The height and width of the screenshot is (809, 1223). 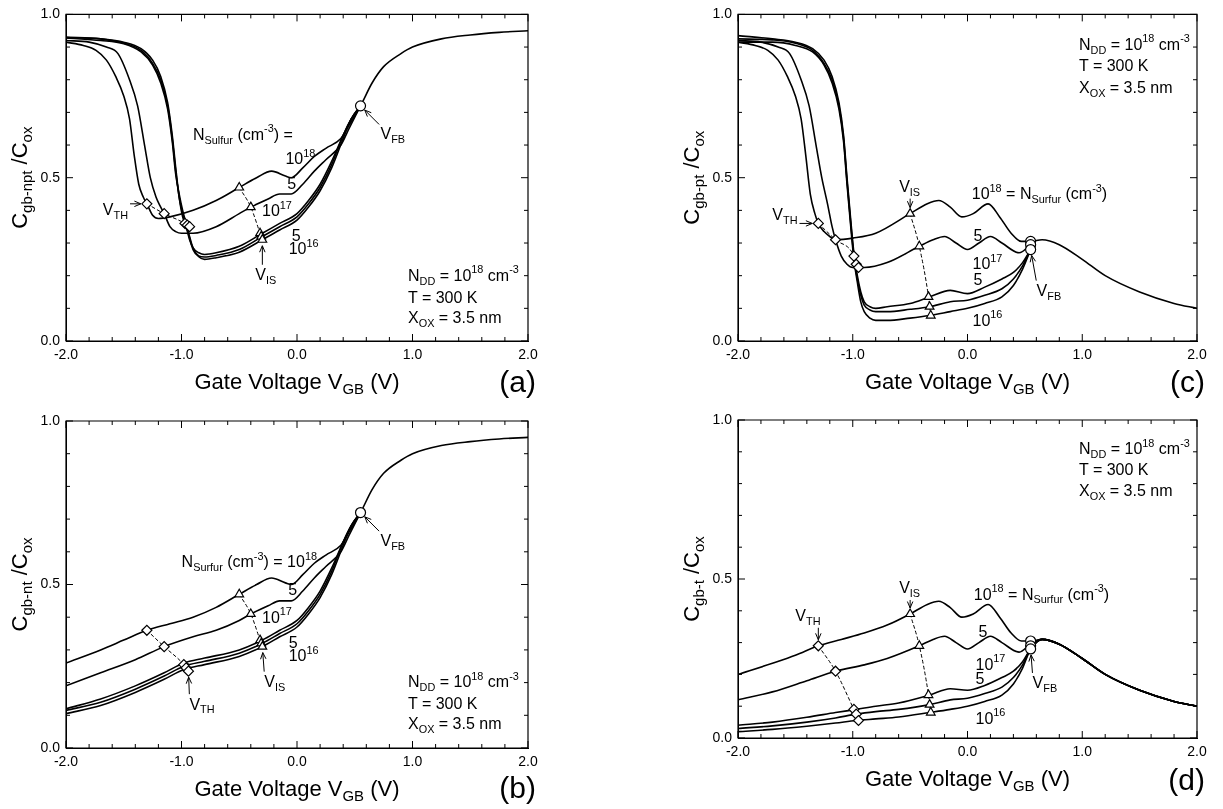 What do you see at coordinates (1187, 381) in the screenshot?
I see `text: (c)` at bounding box center [1187, 381].